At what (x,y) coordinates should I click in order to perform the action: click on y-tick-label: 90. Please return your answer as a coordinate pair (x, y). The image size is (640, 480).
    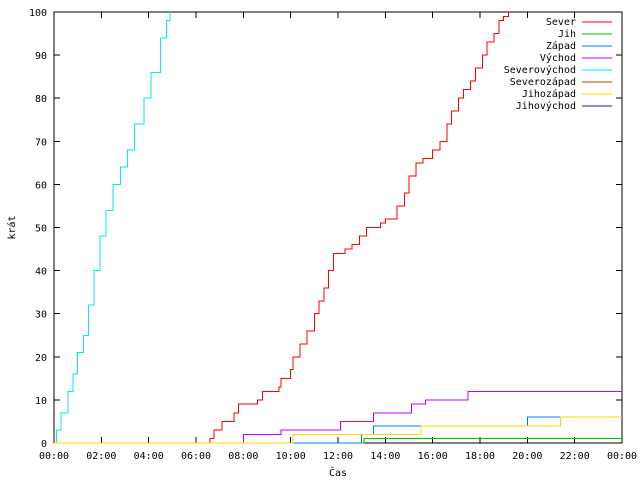
    Looking at the image, I should click on (41, 56).